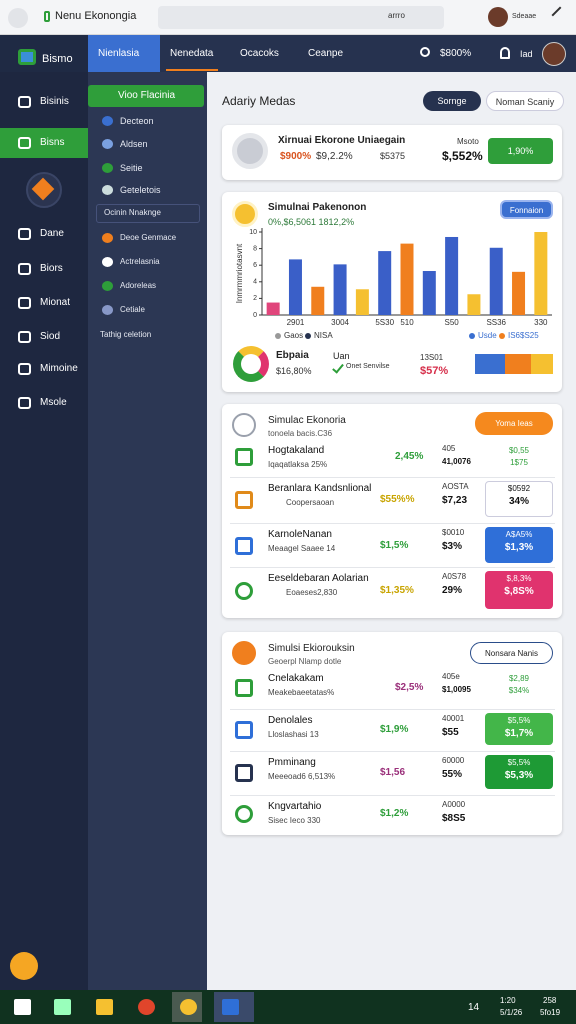 This screenshot has height=1024, width=576. Describe the element at coordinates (301, 17) in the screenshot. I see `address-bar` at that location.